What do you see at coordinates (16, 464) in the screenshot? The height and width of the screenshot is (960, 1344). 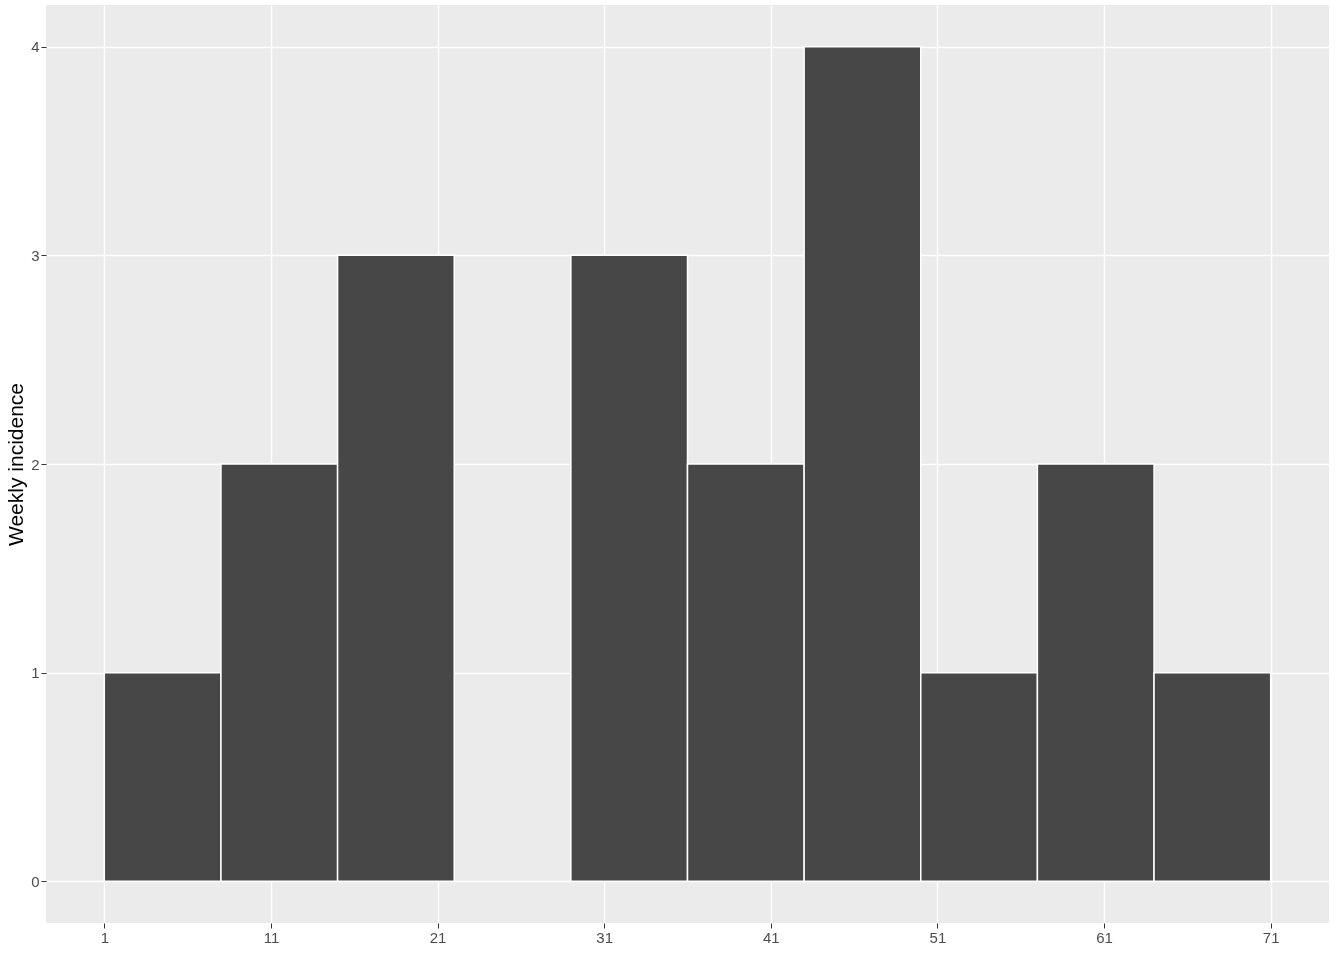 I see `y-axis-title: Weekly incidence` at bounding box center [16, 464].